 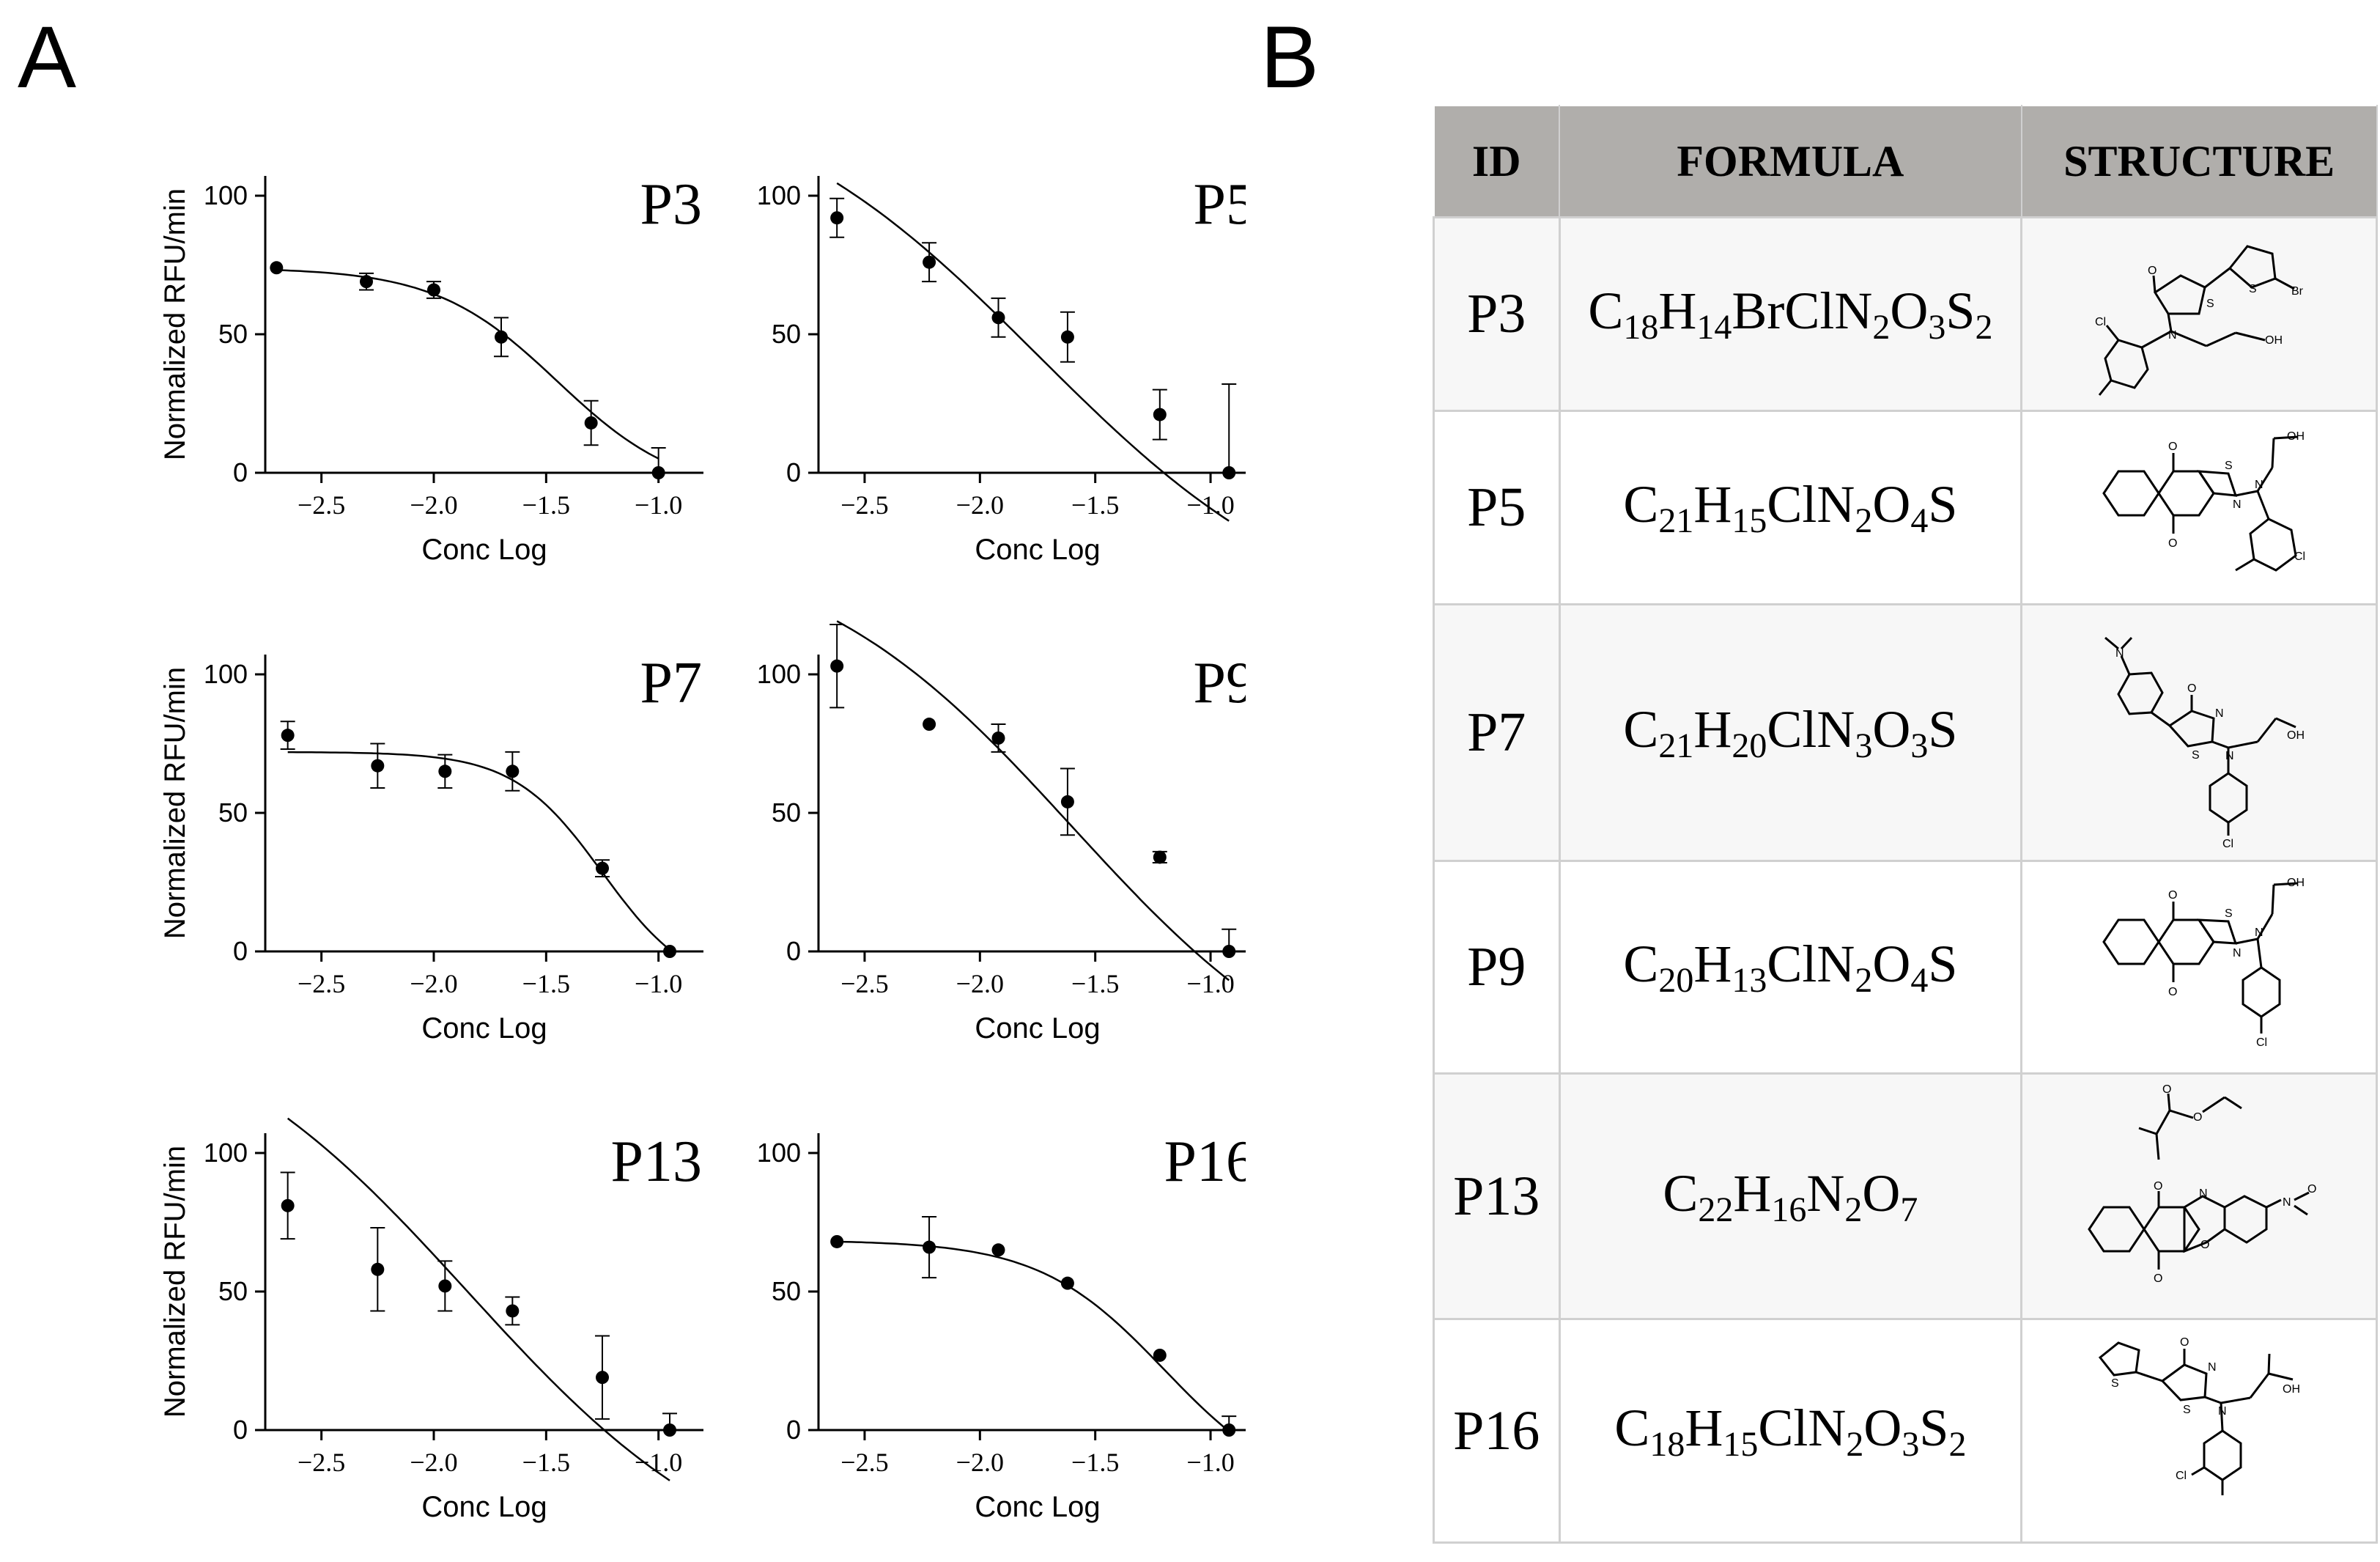 What do you see at coordinates (175, 324) in the screenshot?
I see `y-axis-label: Normalized RFU/min` at bounding box center [175, 324].